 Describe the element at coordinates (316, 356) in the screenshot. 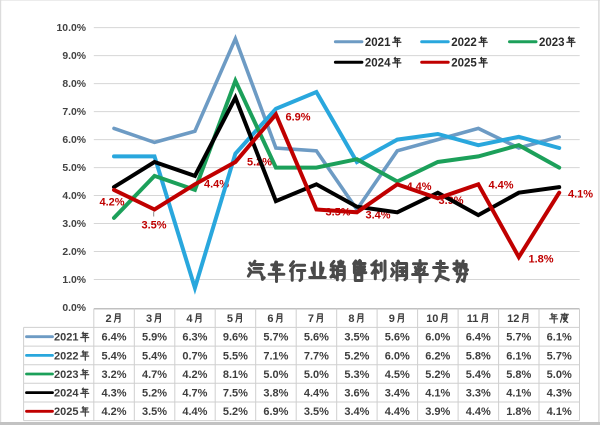

I see `svg-text: 7.7%` at that location.